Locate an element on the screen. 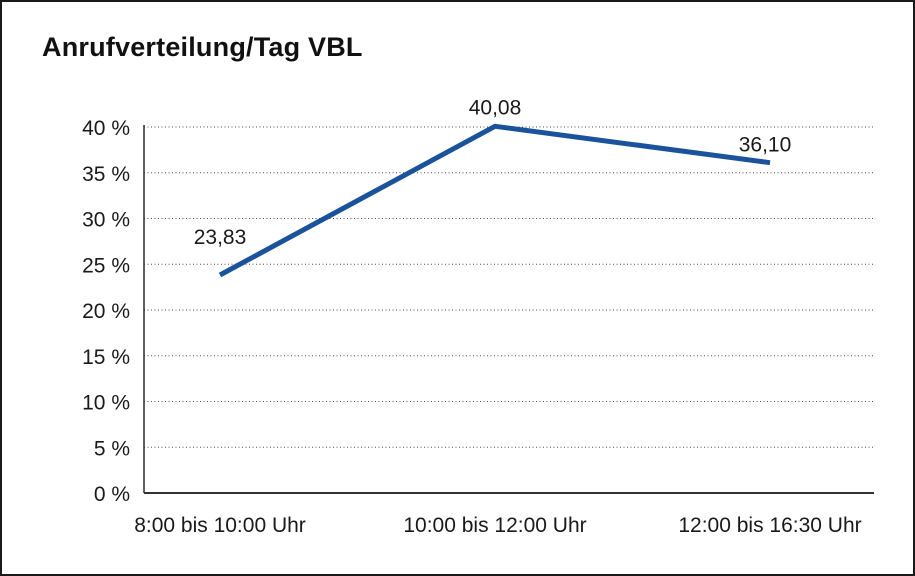 Image resolution: width=915 pixels, height=576 pixels. x-category-label: 8:00 bis 10:00 Uhr is located at coordinates (220, 525).